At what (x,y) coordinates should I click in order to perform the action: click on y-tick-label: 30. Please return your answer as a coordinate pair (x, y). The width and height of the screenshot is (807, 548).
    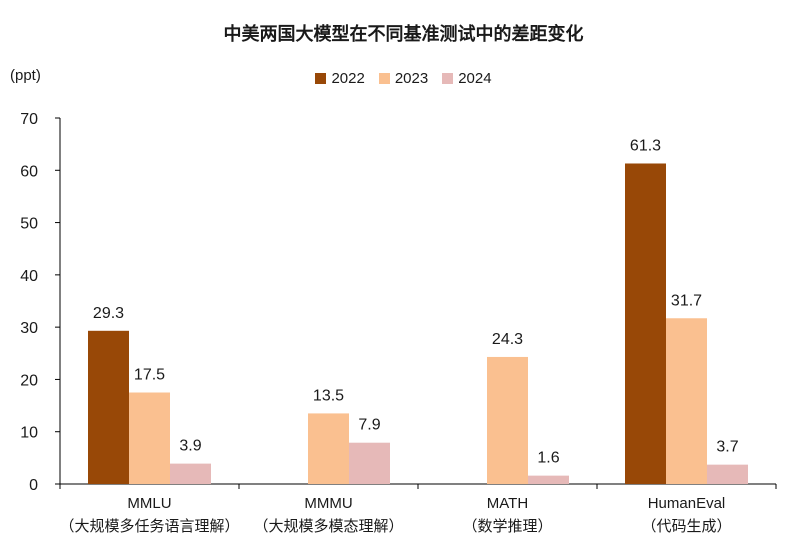
    Looking at the image, I should click on (29, 328).